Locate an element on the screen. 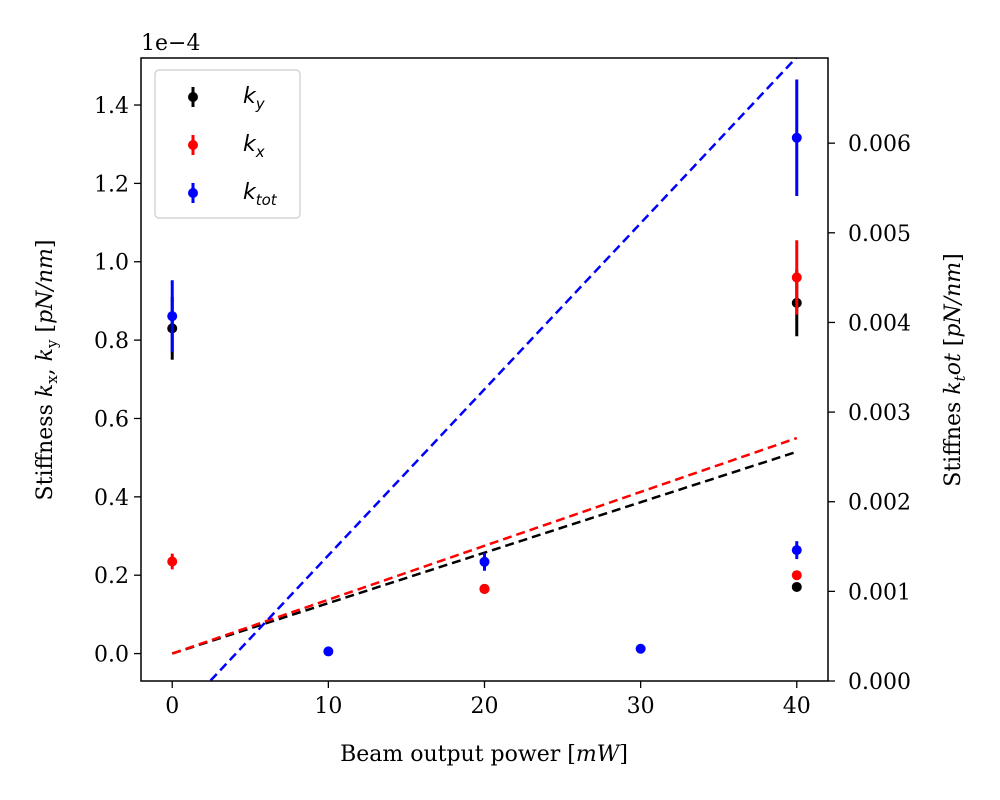 The image size is (1000, 800). left-scale-label: 1e−4 is located at coordinates (170, 43).